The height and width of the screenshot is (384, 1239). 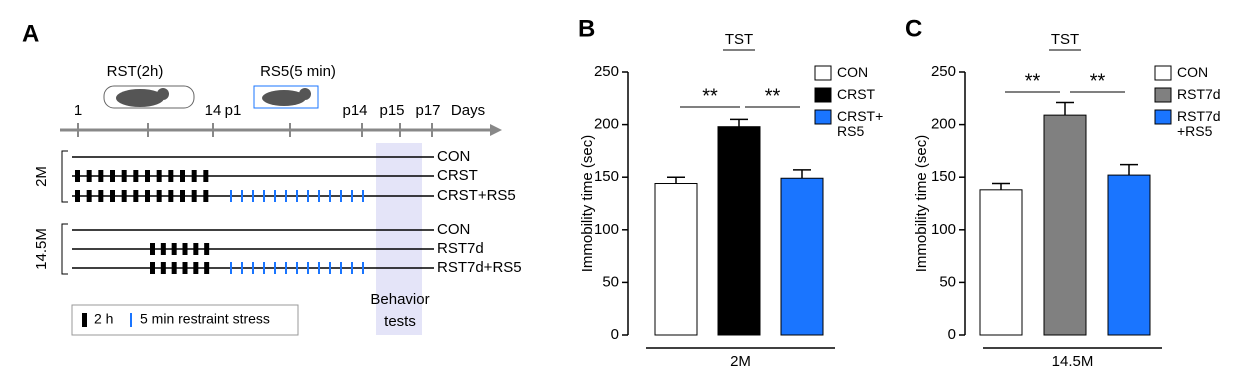 I want to click on timeline-label: p1, so click(x=233, y=110).